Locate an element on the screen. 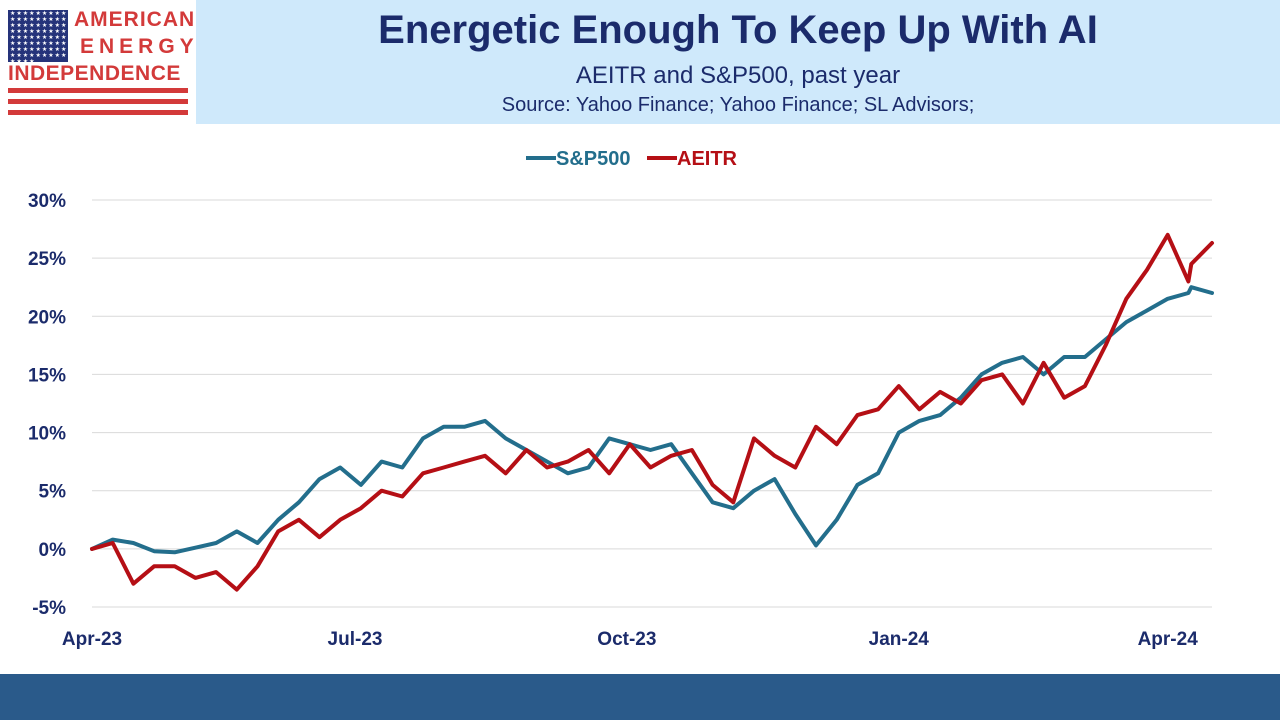 The height and width of the screenshot is (720, 1280). logo-line-2: ENERGY is located at coordinates (139, 46).